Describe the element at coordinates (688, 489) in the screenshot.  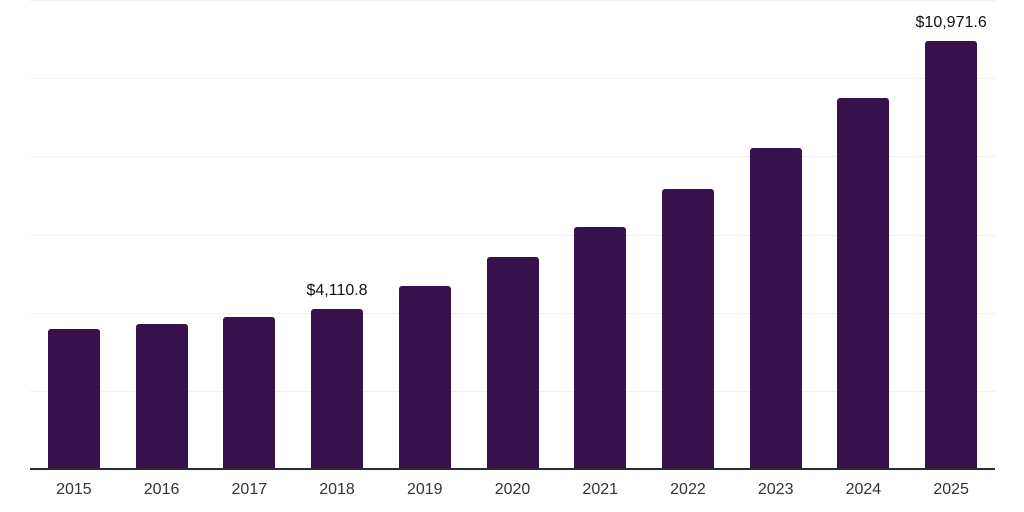
I see `x-tick-label-2022: 2022` at that location.